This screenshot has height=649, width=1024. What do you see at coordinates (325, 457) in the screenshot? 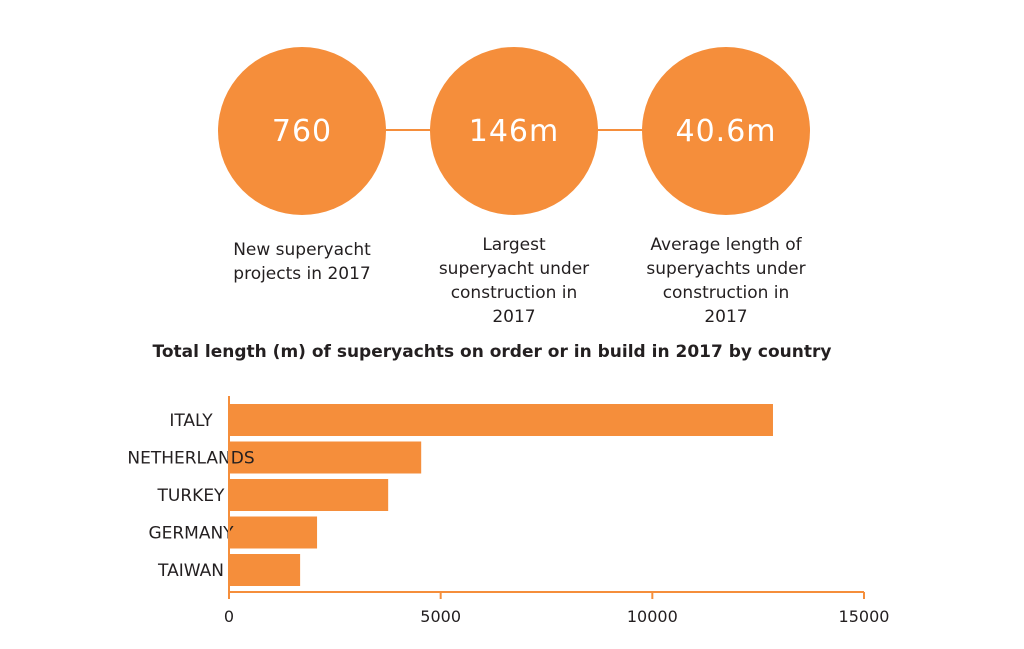
I see `bar-netherlands` at bounding box center [325, 457].